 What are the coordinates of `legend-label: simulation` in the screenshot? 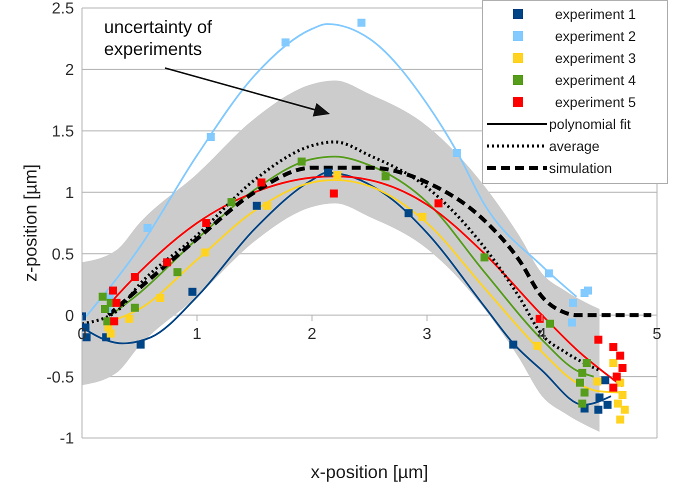 It's located at (580, 168).